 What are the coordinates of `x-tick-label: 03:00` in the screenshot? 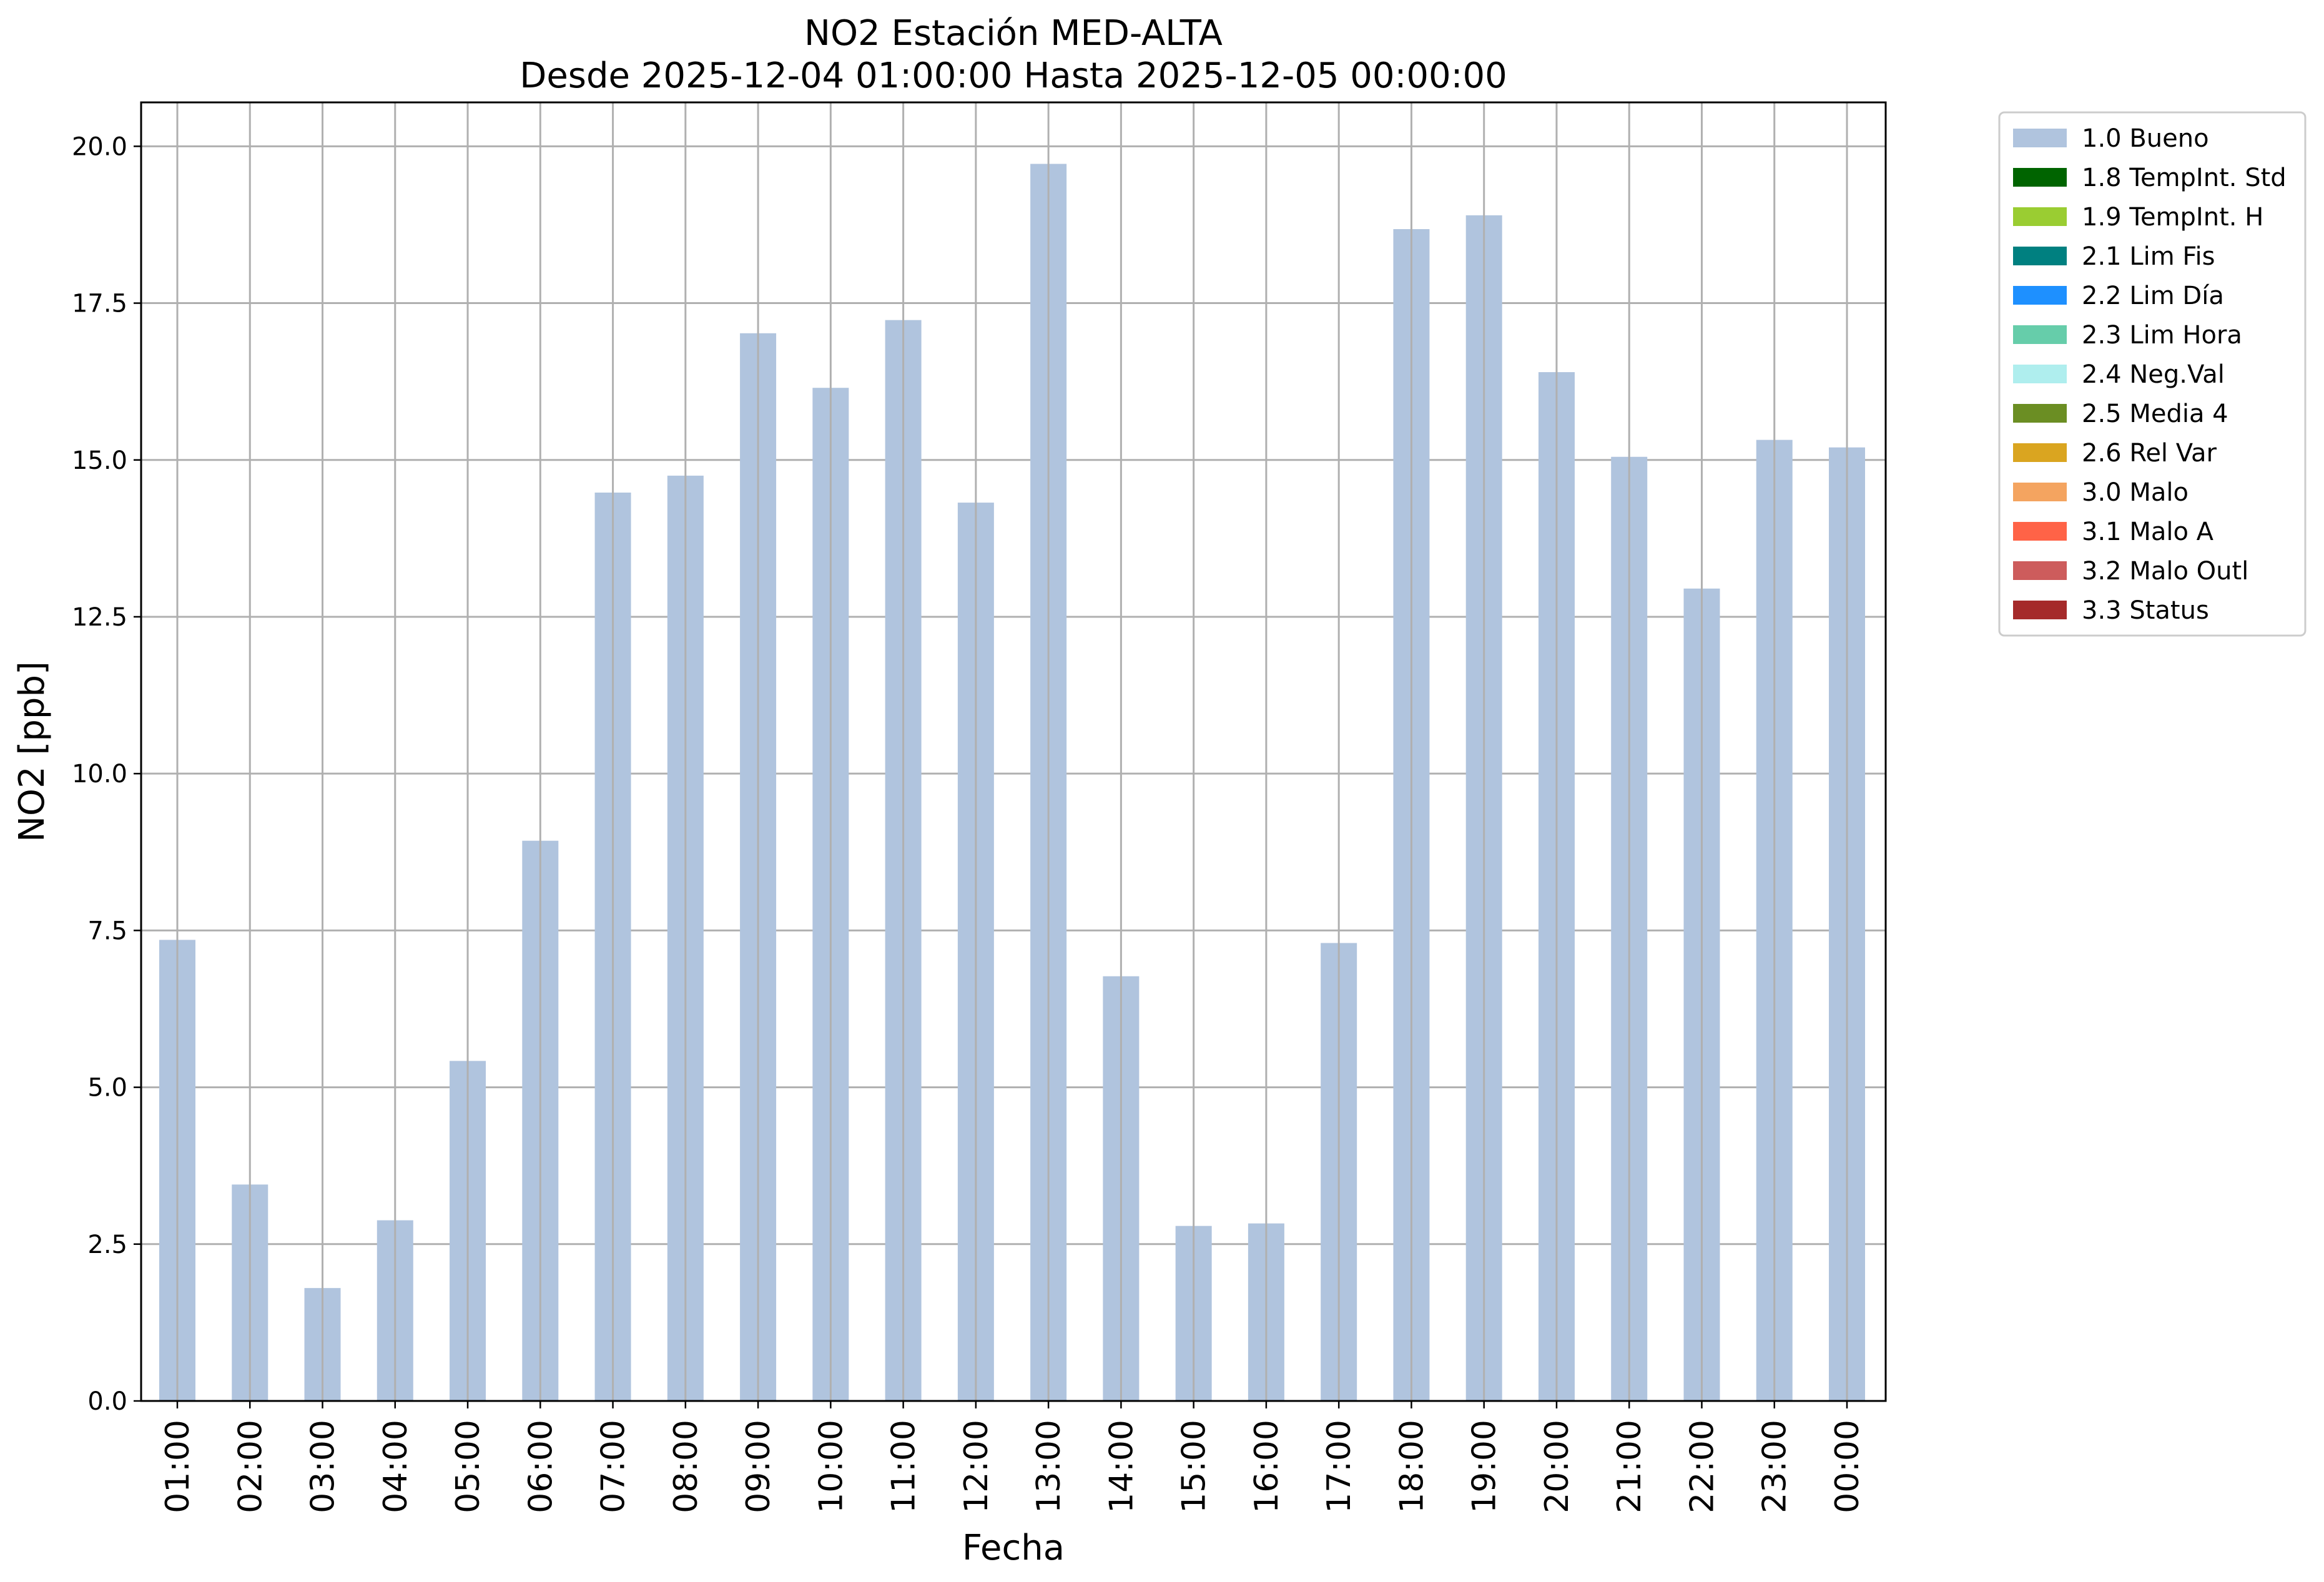 It's located at (323, 1466).